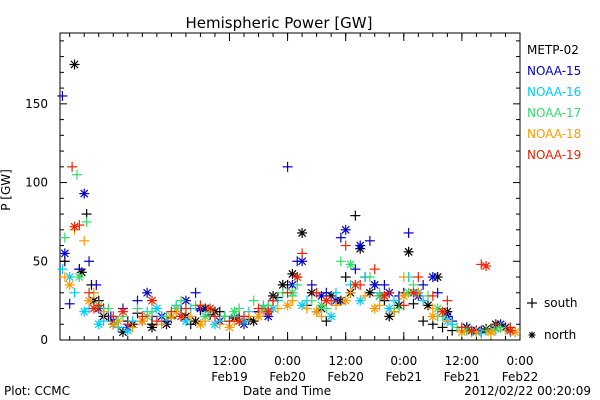  What do you see at coordinates (532, 335) in the screenshot?
I see `legend-north-symbol` at bounding box center [532, 335].